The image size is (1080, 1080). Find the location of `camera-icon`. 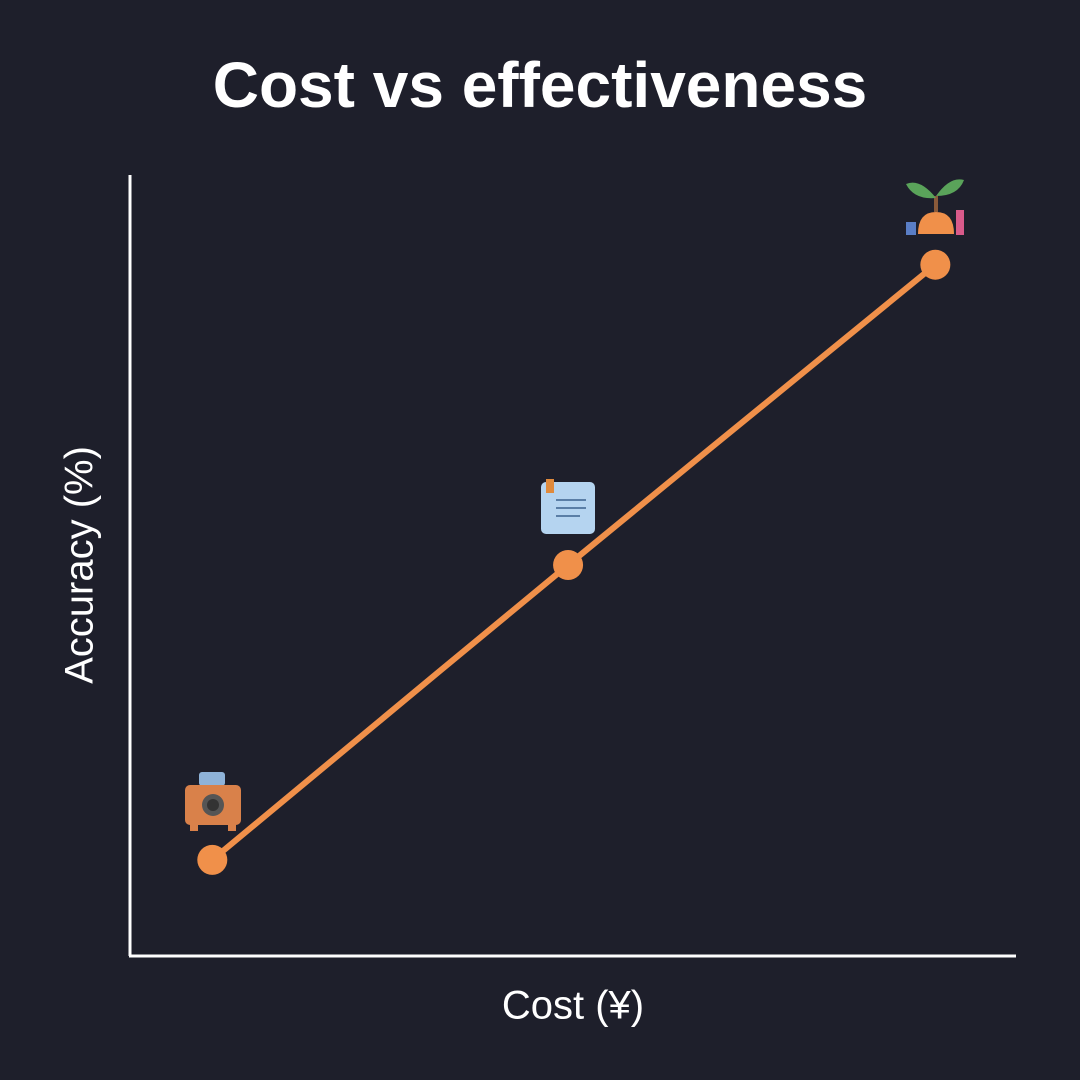

camera-icon is located at coordinates (213, 801).